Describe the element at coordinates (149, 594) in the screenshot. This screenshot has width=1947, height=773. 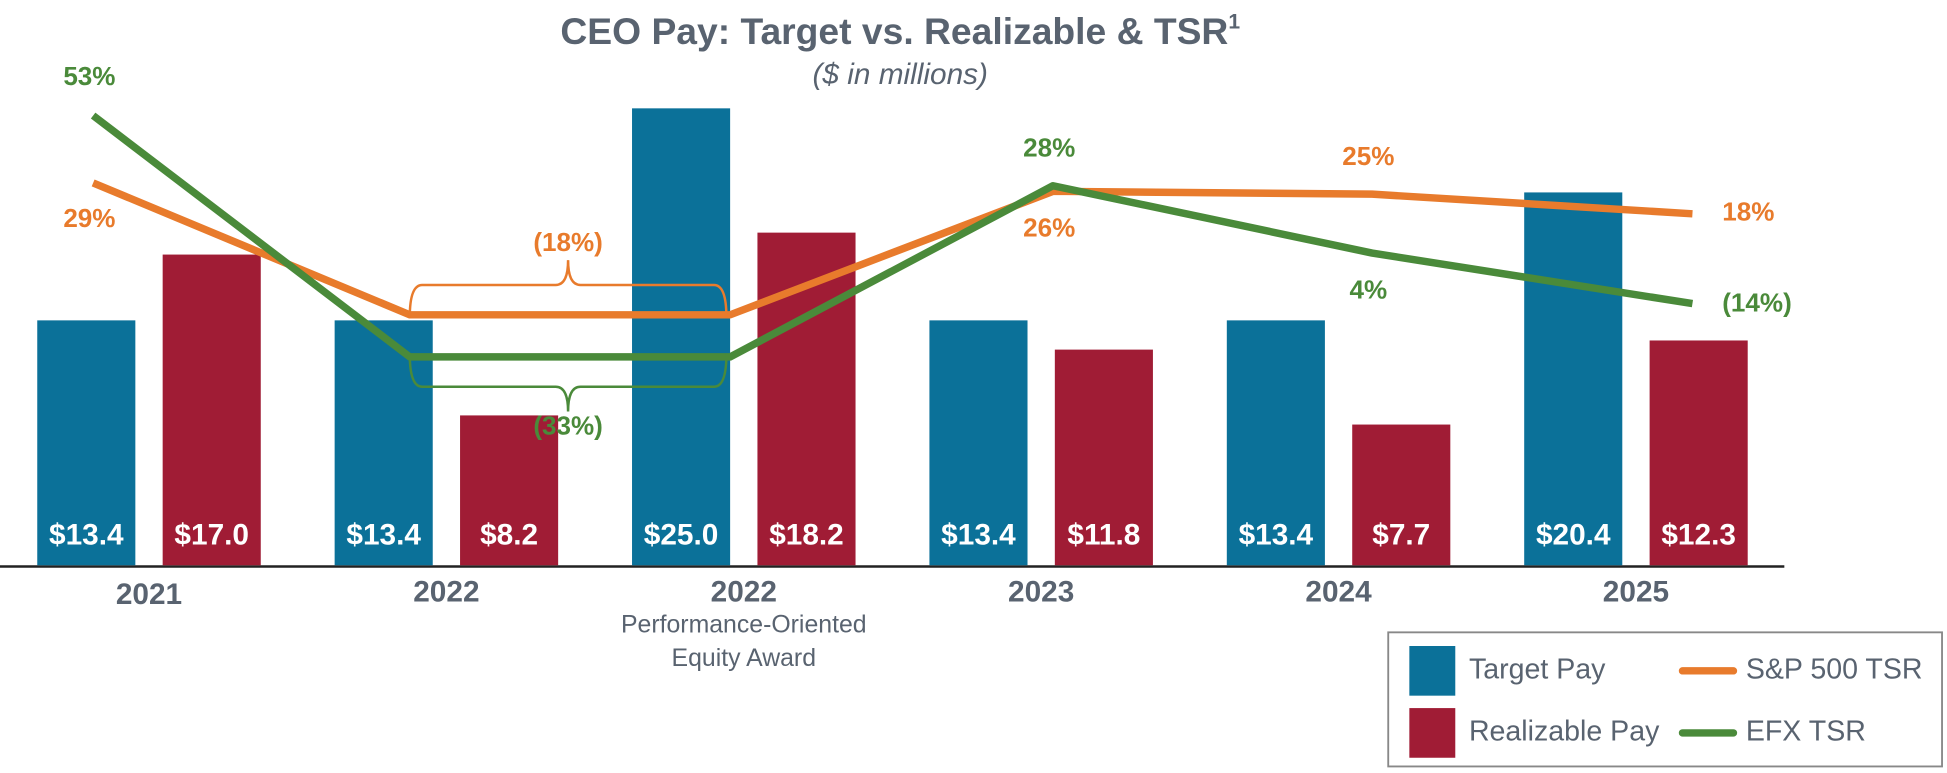
I see `x-tick-label: 2021` at that location.